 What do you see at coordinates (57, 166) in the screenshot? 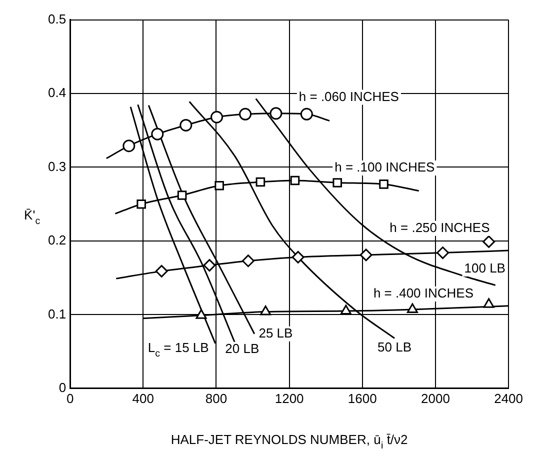
I see `y-tick-label: 0.3` at bounding box center [57, 166].